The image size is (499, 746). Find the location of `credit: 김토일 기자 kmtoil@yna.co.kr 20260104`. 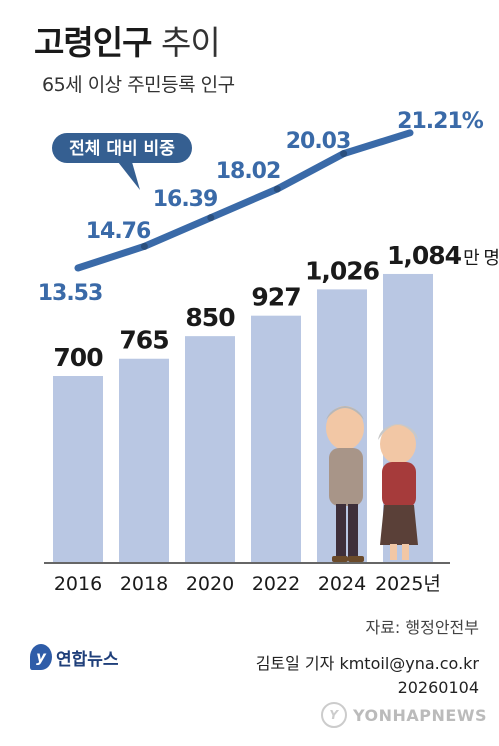

credit: 김토일 기자 kmtoil@yna.co.kr 20260104 is located at coordinates (367, 676).